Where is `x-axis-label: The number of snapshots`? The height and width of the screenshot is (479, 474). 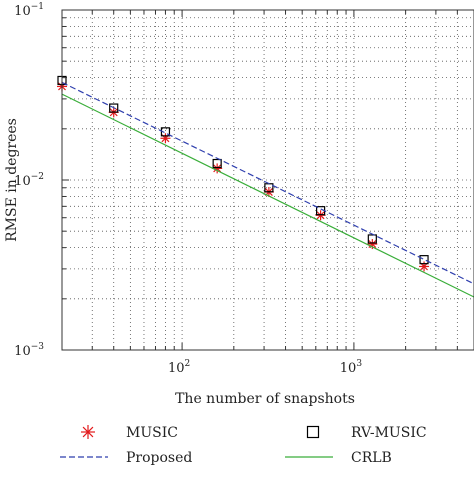 x-axis-label: The number of snapshots is located at coordinates (265, 399).